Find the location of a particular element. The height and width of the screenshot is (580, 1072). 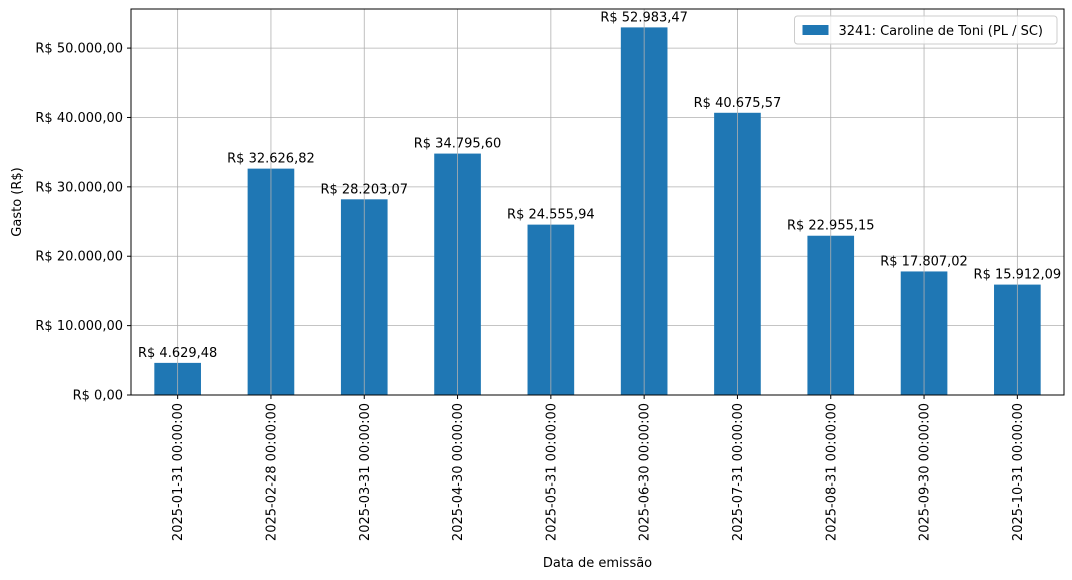

bar-value-label: R$ 32.626,82 is located at coordinates (271, 159).